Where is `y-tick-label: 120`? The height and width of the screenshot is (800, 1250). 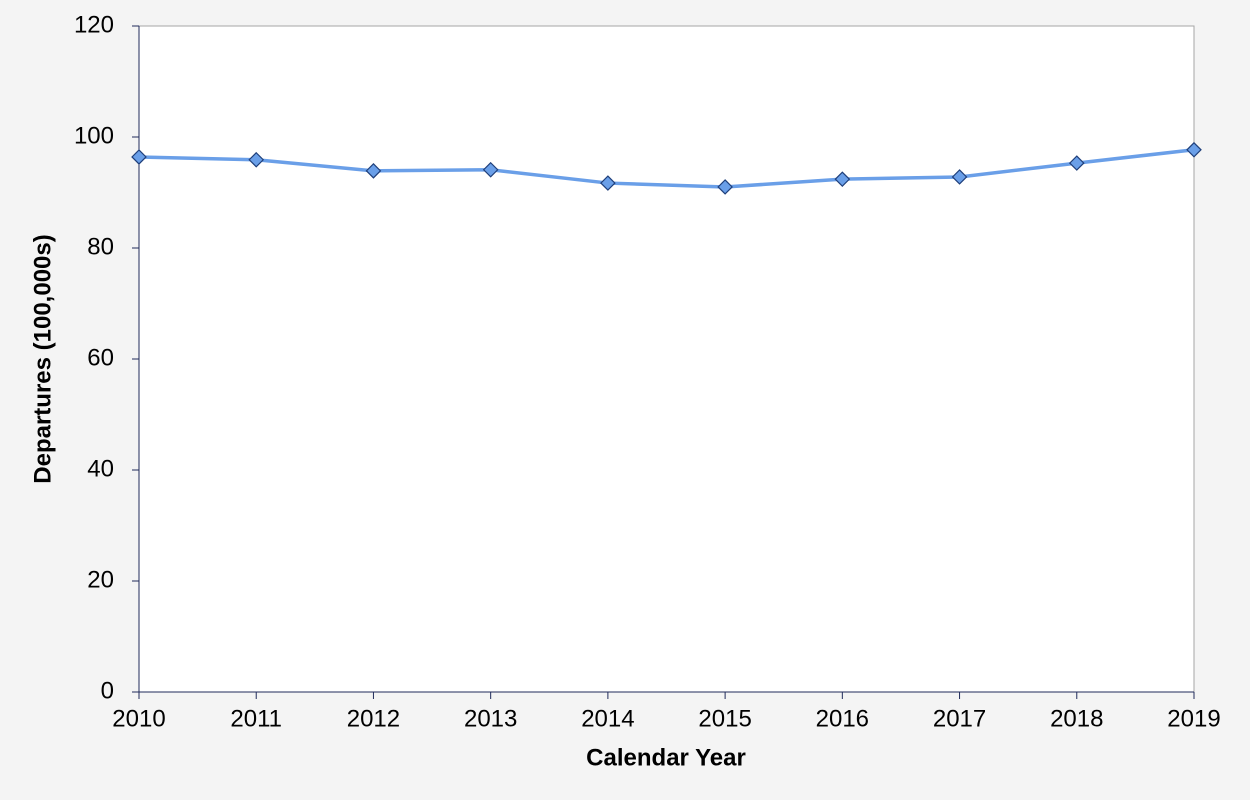
y-tick-label: 120 is located at coordinates (94, 24).